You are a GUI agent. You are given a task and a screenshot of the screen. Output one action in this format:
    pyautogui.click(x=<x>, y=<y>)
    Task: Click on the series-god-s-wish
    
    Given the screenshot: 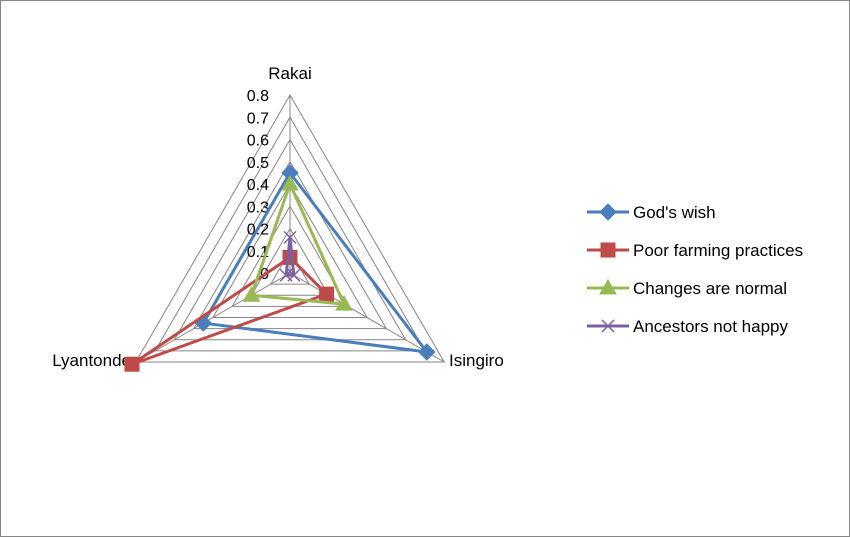 What is the action you would take?
    pyautogui.click(x=315, y=262)
    